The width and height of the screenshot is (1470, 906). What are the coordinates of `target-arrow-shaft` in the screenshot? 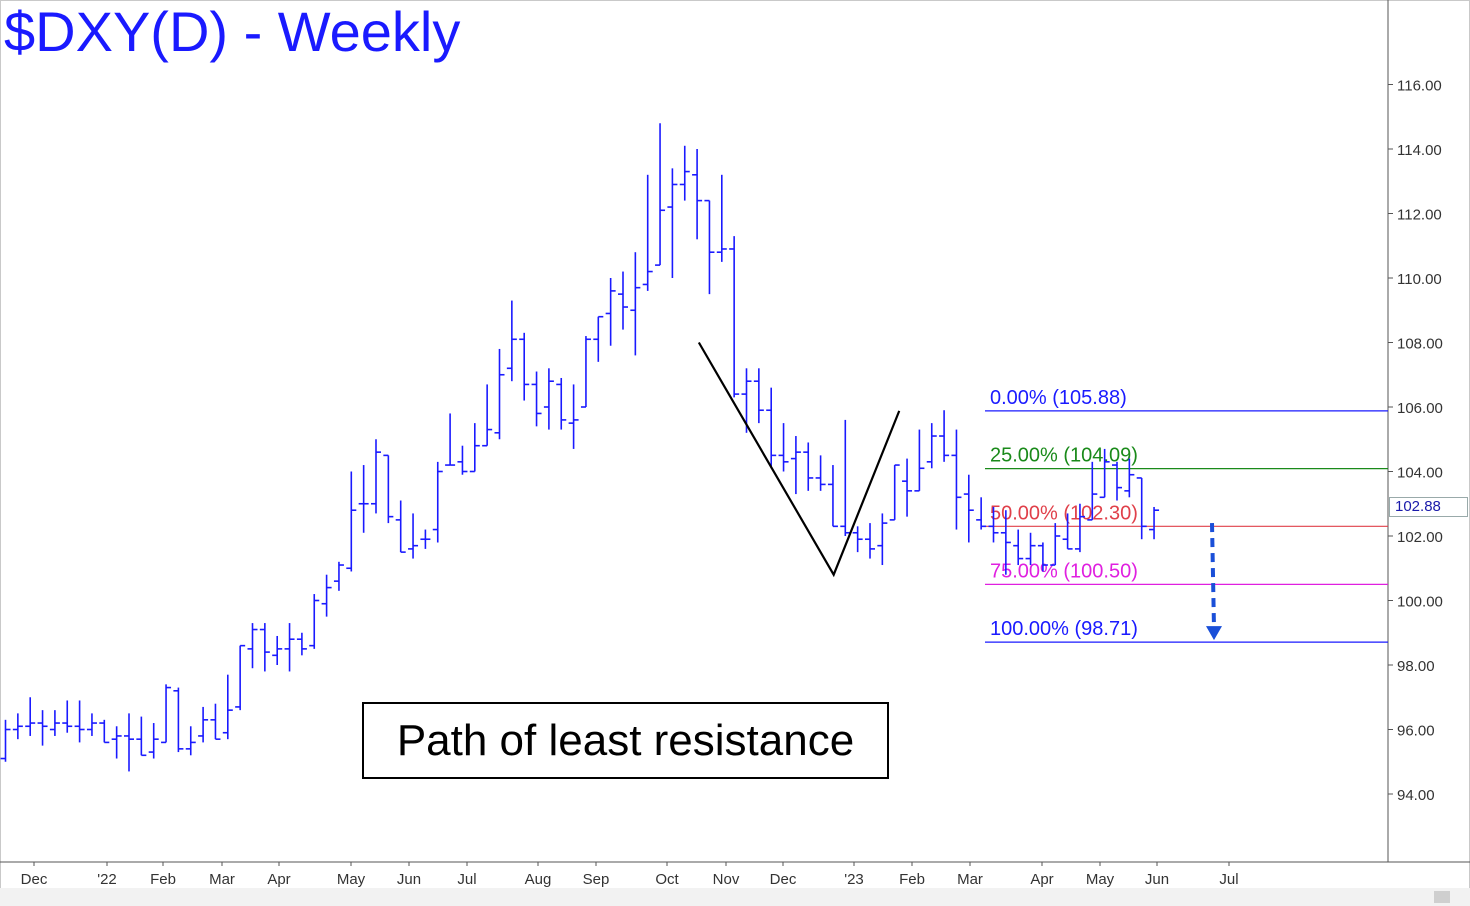 It's located at (1213, 576).